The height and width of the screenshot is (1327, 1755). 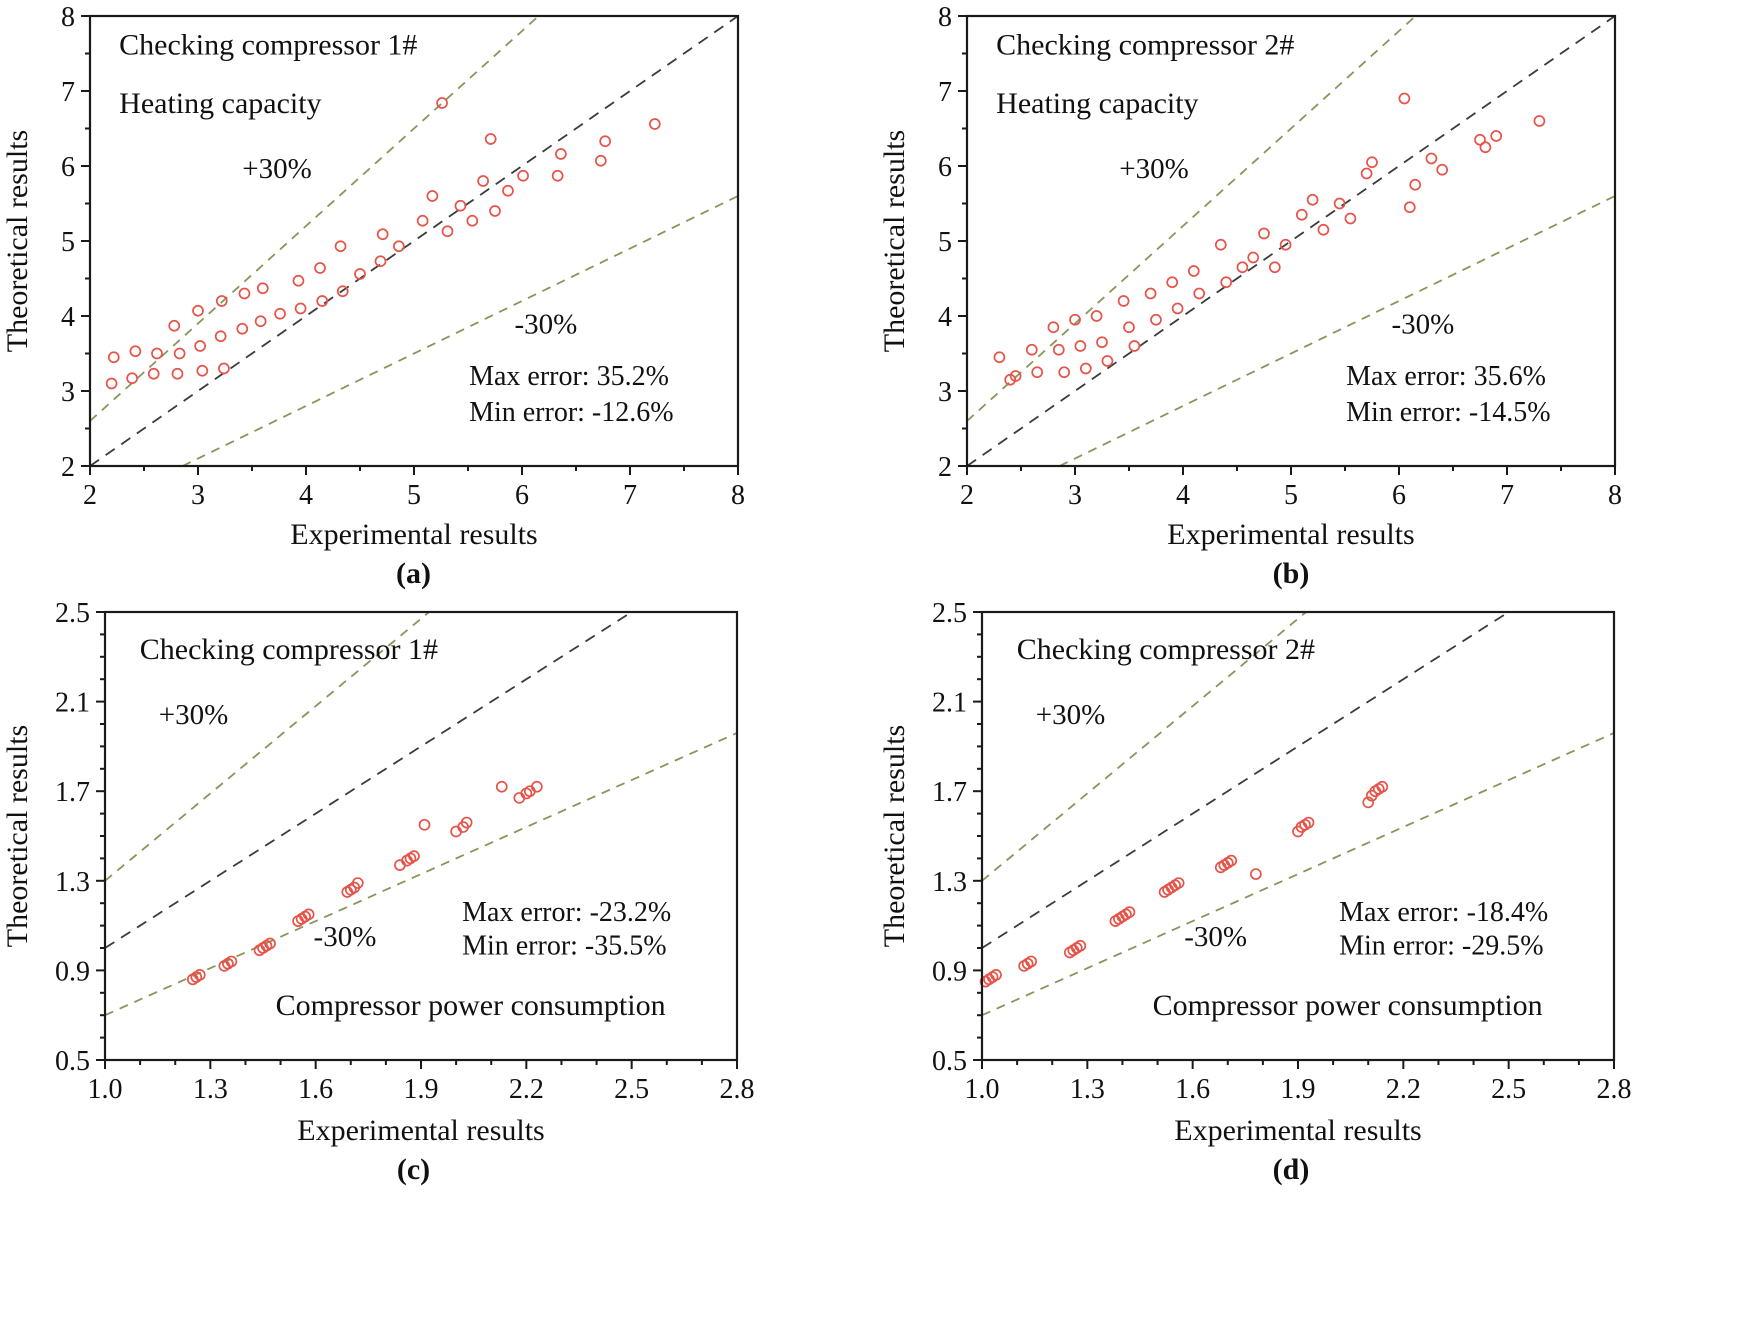 What do you see at coordinates (413, 573) in the screenshot?
I see `caption-a: (a)` at bounding box center [413, 573].